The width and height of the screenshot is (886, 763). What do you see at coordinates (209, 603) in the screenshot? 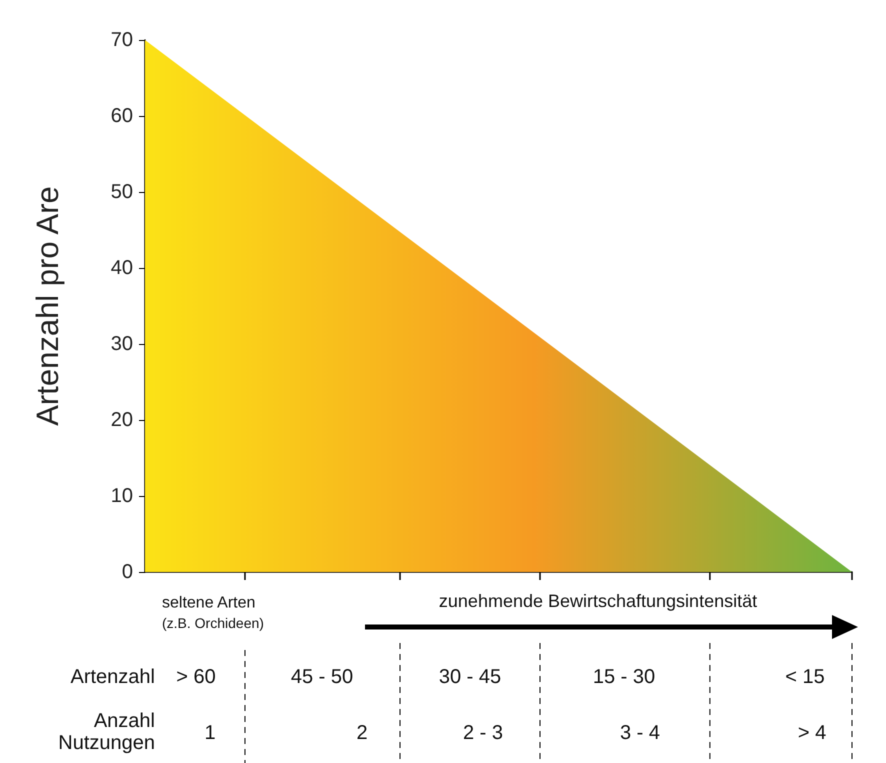
I see `text: seltene Arten` at bounding box center [209, 603].